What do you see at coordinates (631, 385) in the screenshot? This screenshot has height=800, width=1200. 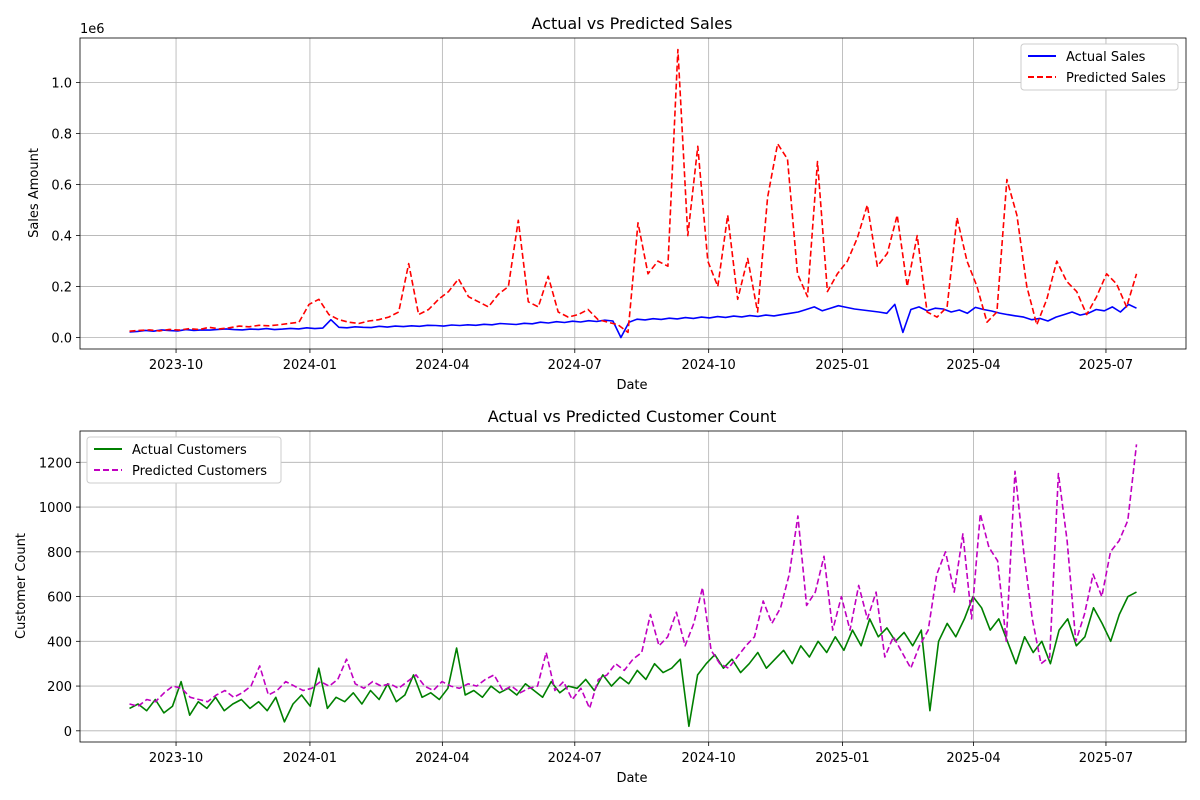 I see `sales-x-axis-label: Date` at bounding box center [631, 385].